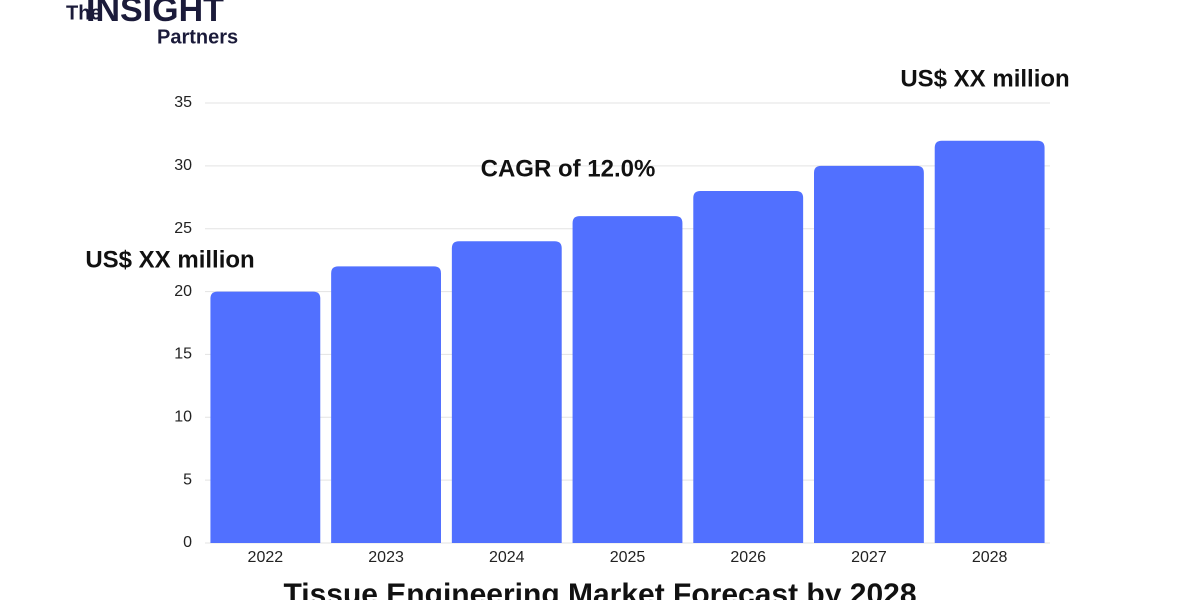 This screenshot has height=600, width=1200. I want to click on y-tick-label: 35, so click(183, 102).